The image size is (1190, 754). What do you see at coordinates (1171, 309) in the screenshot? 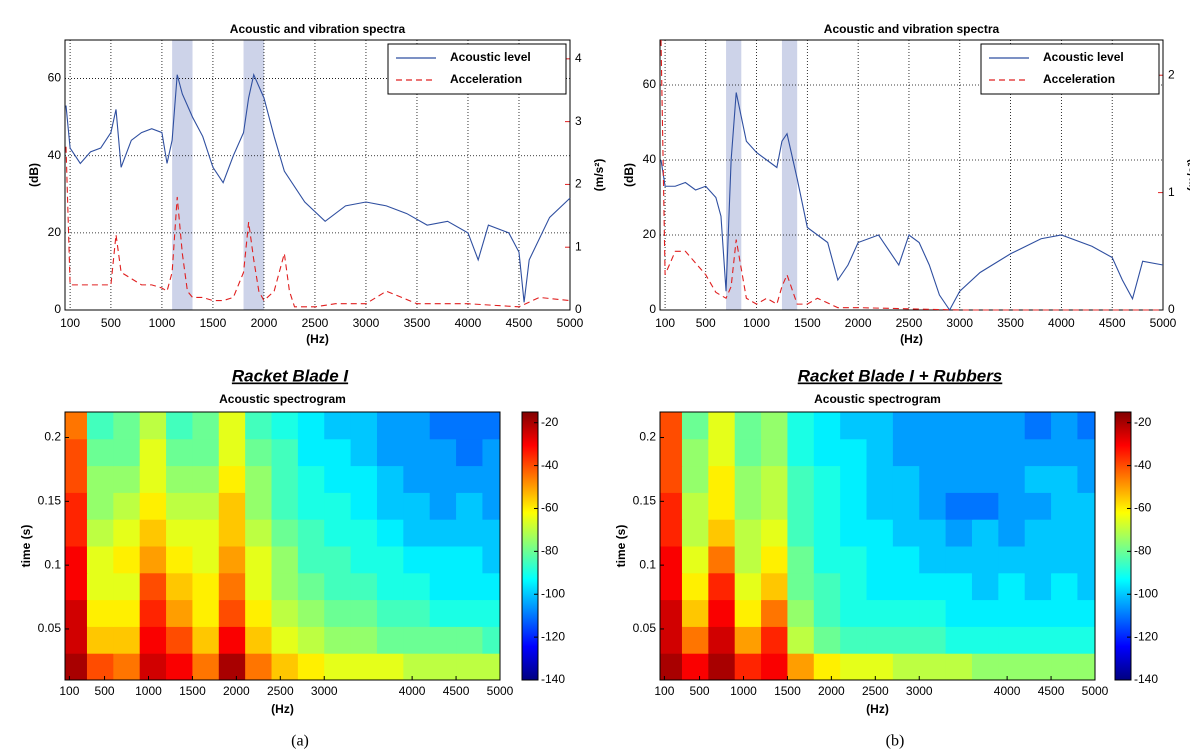
I see `y2-tick-label: 0` at bounding box center [1171, 309].